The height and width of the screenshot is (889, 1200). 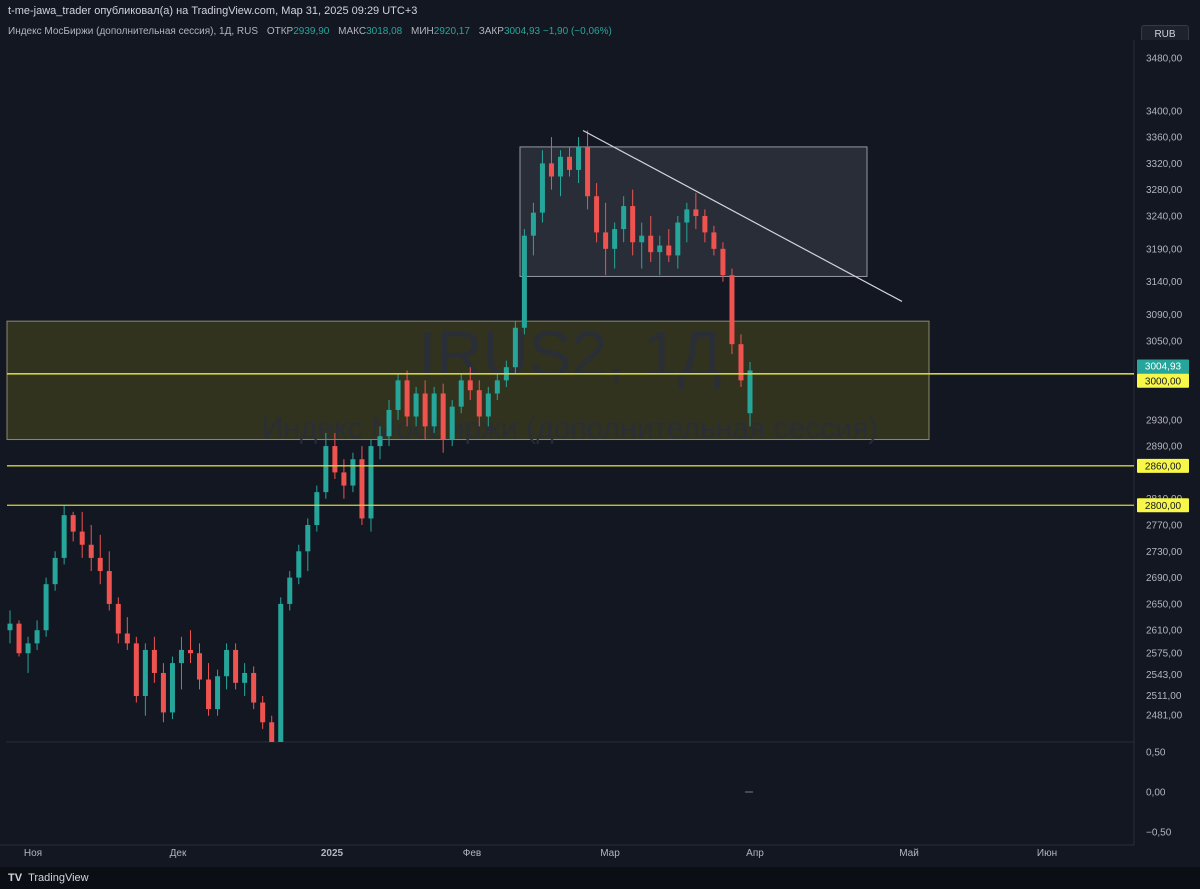 What do you see at coordinates (422, 31) in the screenshot?
I see `low-label: МИН` at bounding box center [422, 31].